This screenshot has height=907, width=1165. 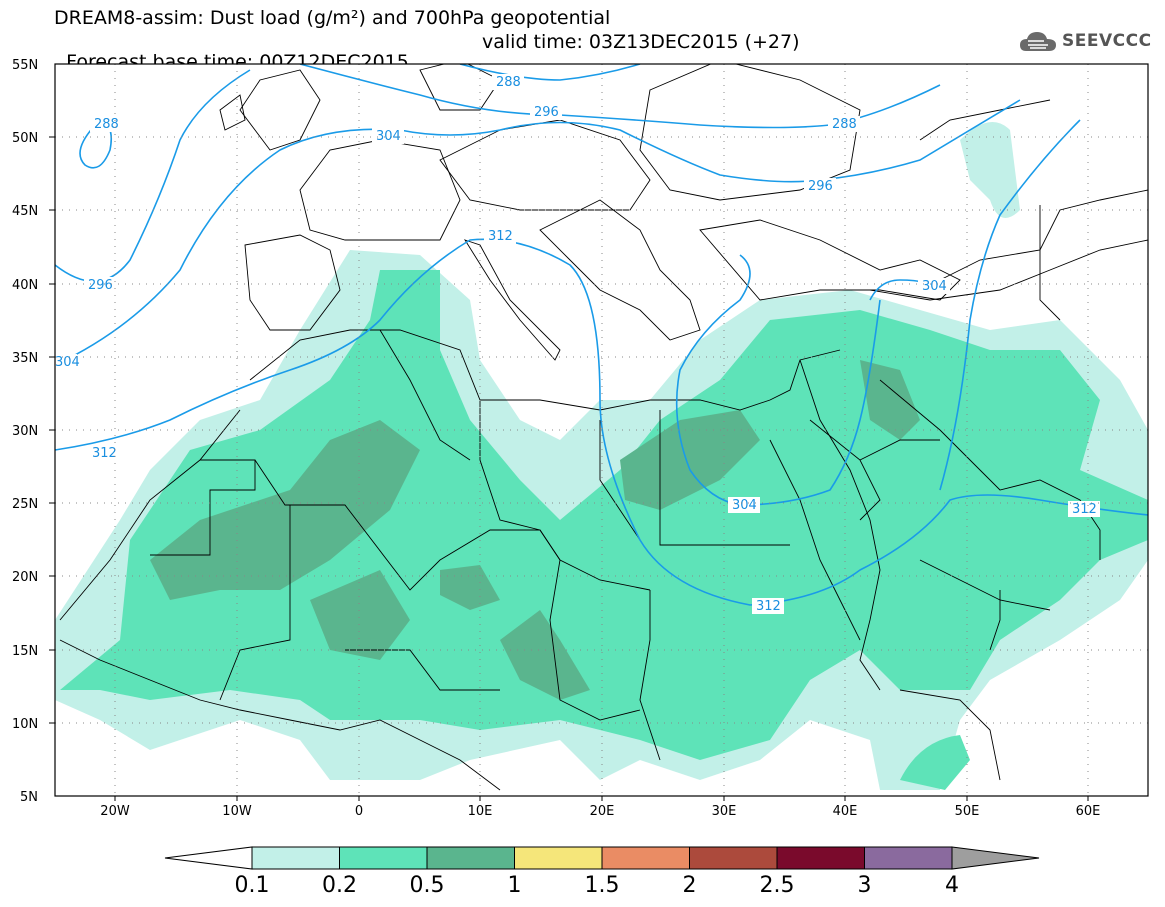 I want to click on lat-label: 35N, so click(x=25, y=358).